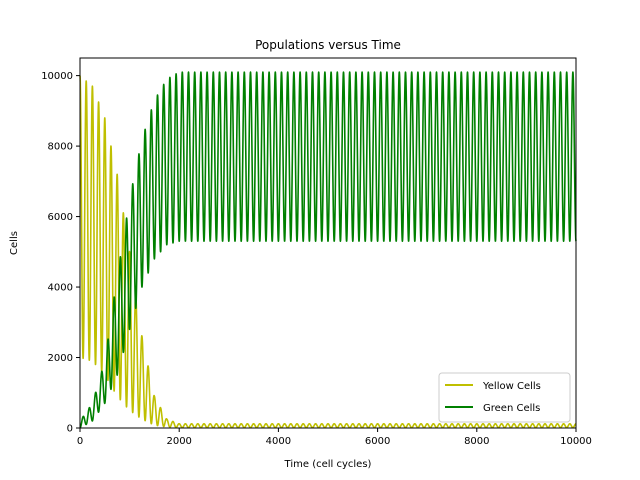 This screenshot has width=640, height=480. Describe the element at coordinates (511, 386) in the screenshot. I see `legend-label-yellow-cells: Yellow Cells` at that location.